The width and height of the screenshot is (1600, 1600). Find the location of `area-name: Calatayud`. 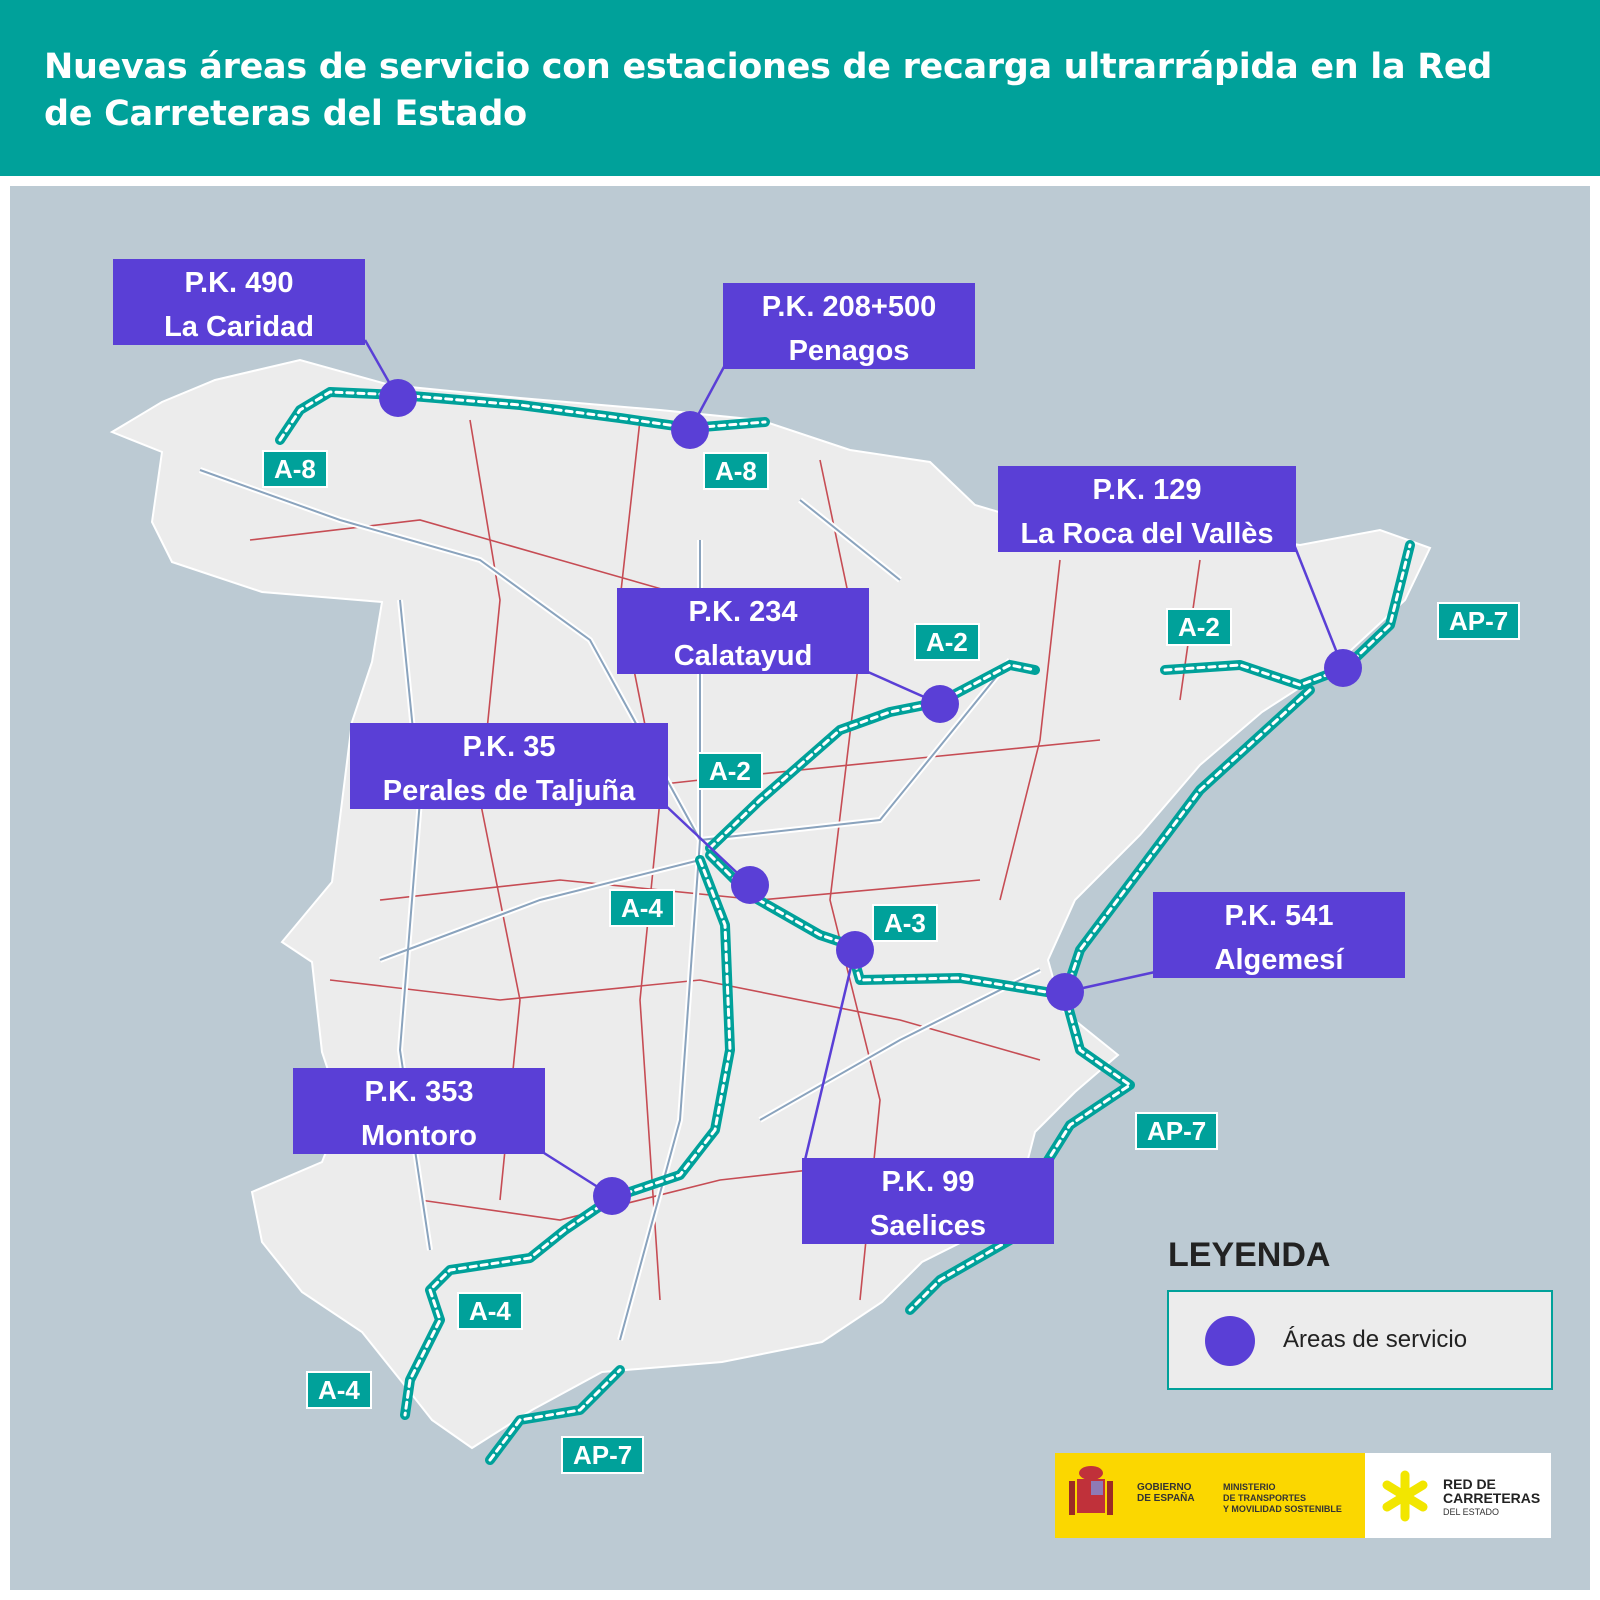

area-name: Calatayud is located at coordinates (743, 656).